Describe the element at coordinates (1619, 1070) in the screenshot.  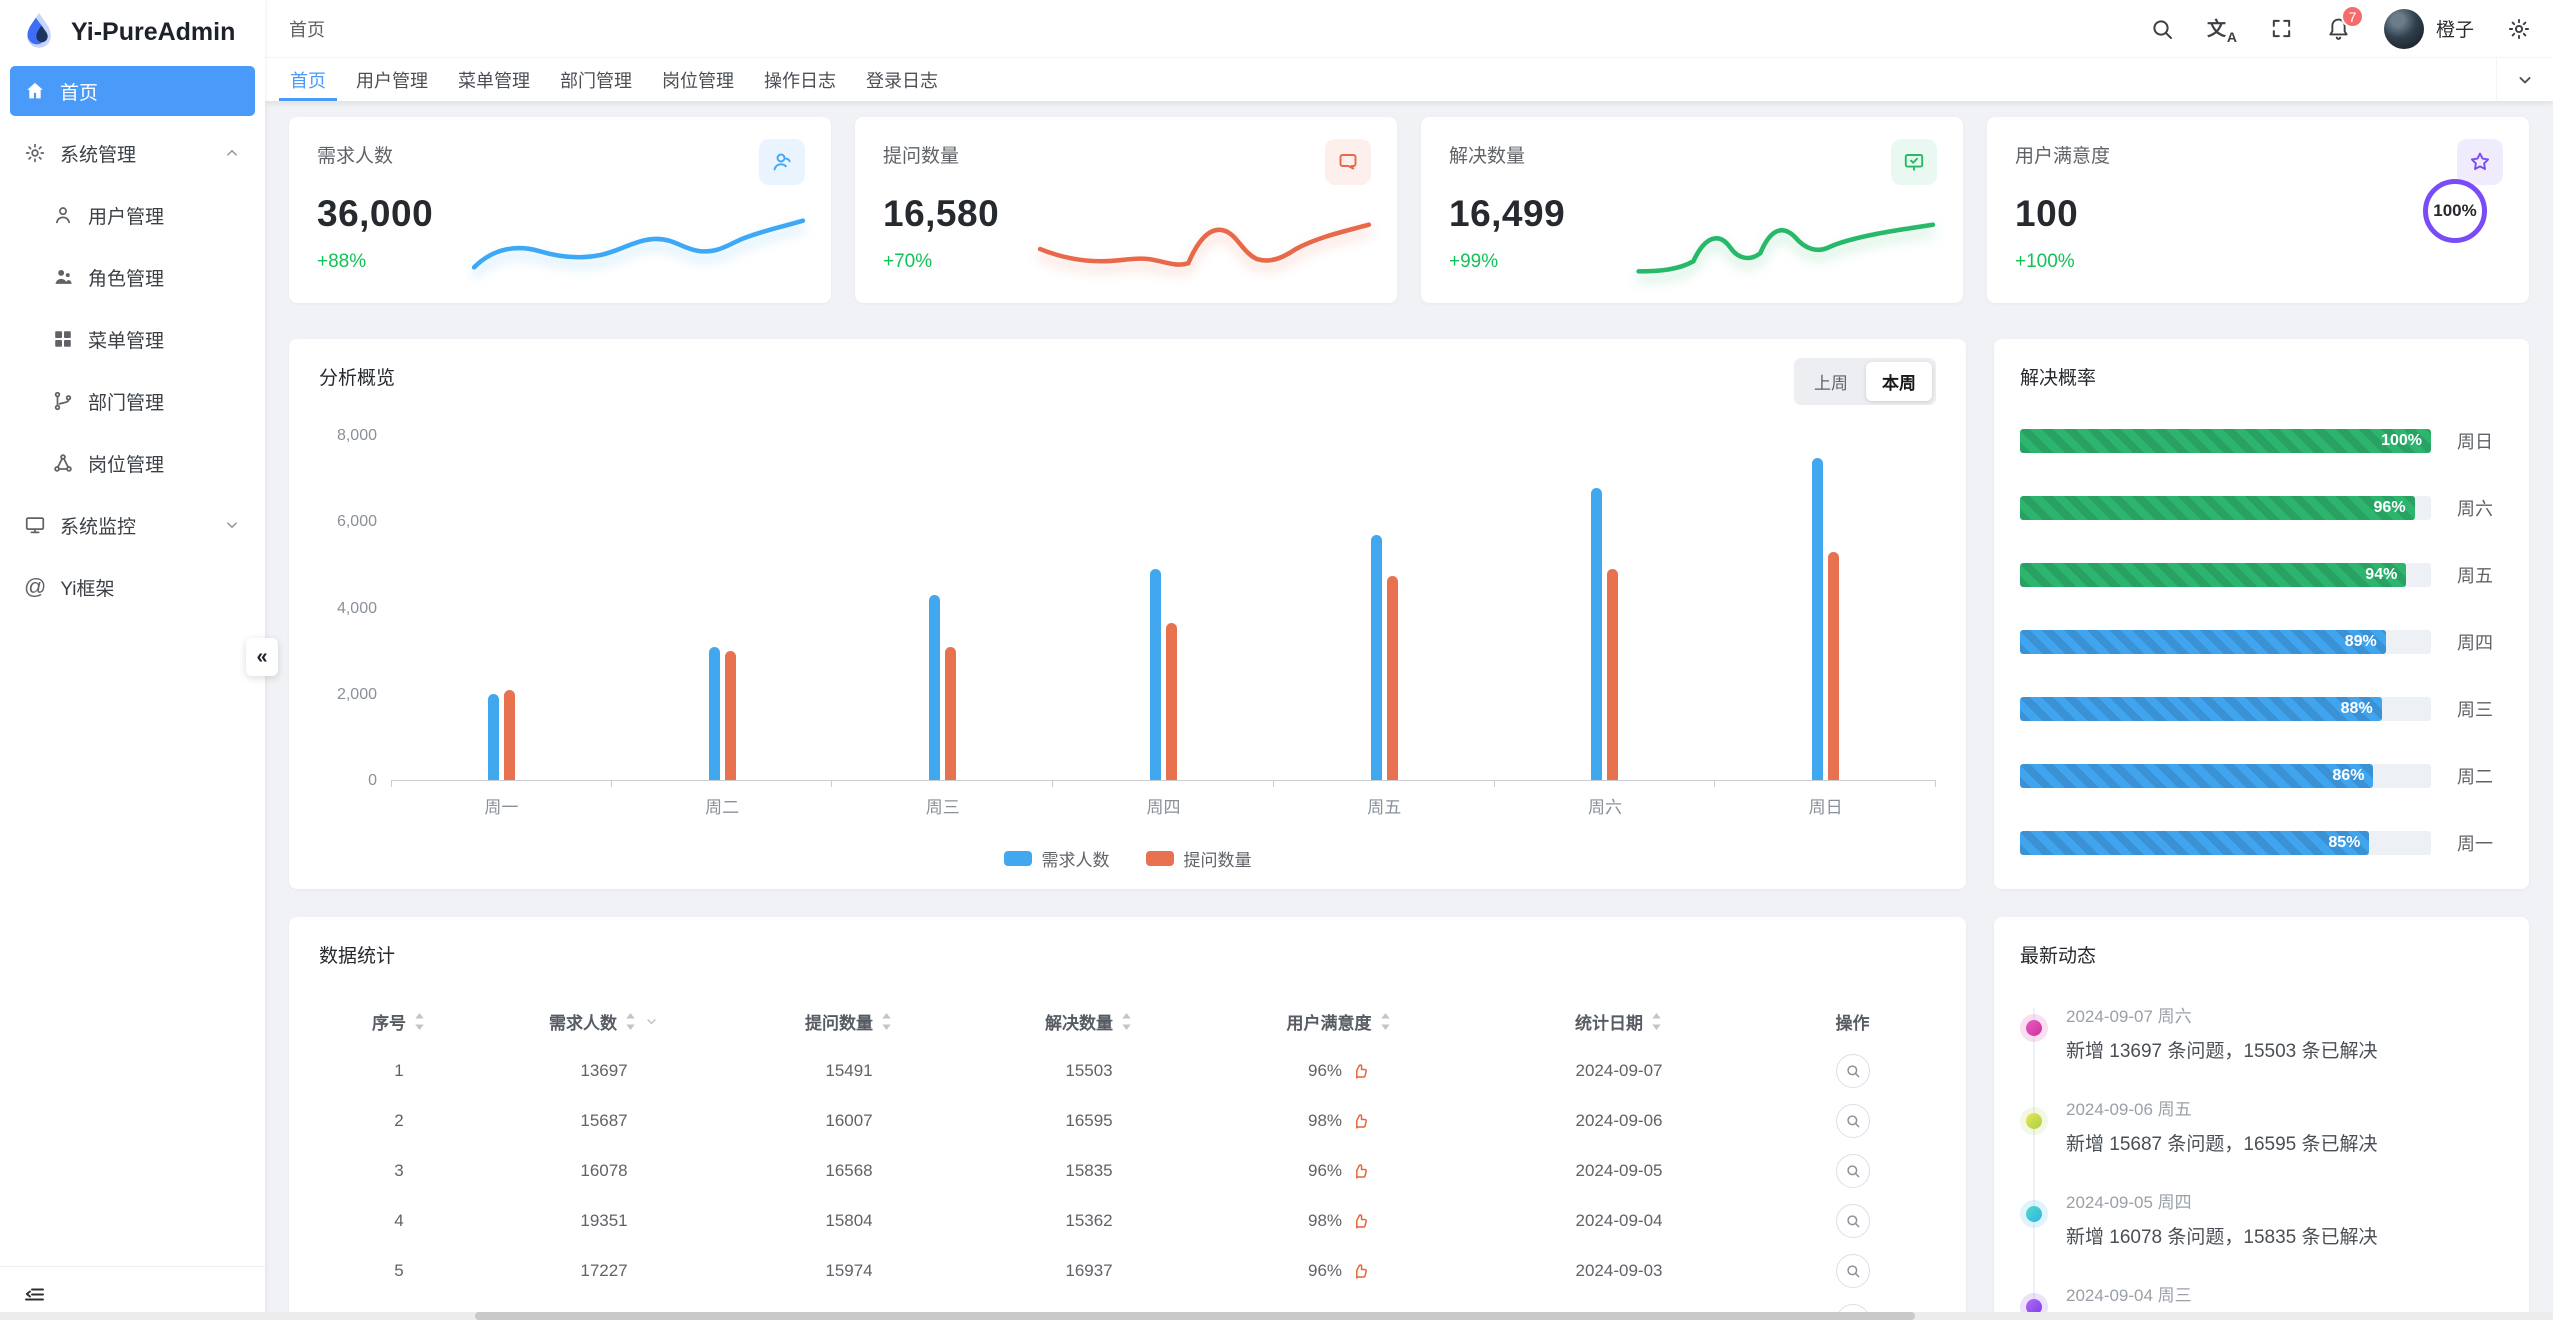
I see `cell-date: 2024-09-07` at that location.